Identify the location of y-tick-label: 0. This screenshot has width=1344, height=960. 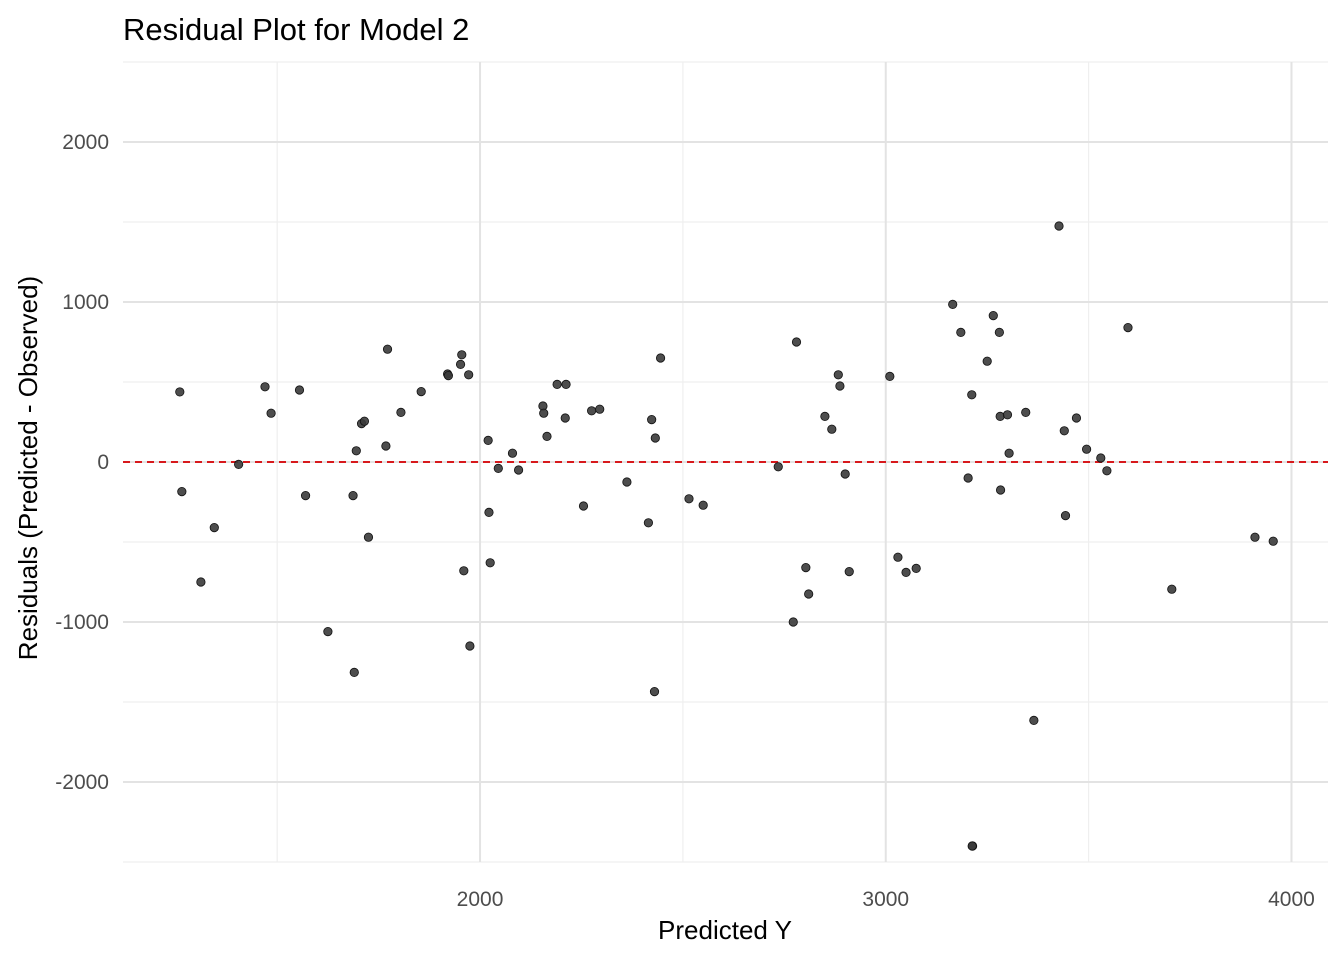
(103, 462).